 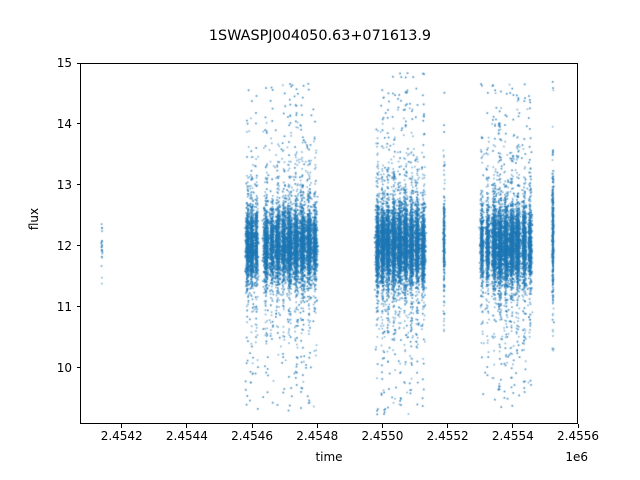 What do you see at coordinates (64, 123) in the screenshot?
I see `y-tick-label: 14` at bounding box center [64, 123].